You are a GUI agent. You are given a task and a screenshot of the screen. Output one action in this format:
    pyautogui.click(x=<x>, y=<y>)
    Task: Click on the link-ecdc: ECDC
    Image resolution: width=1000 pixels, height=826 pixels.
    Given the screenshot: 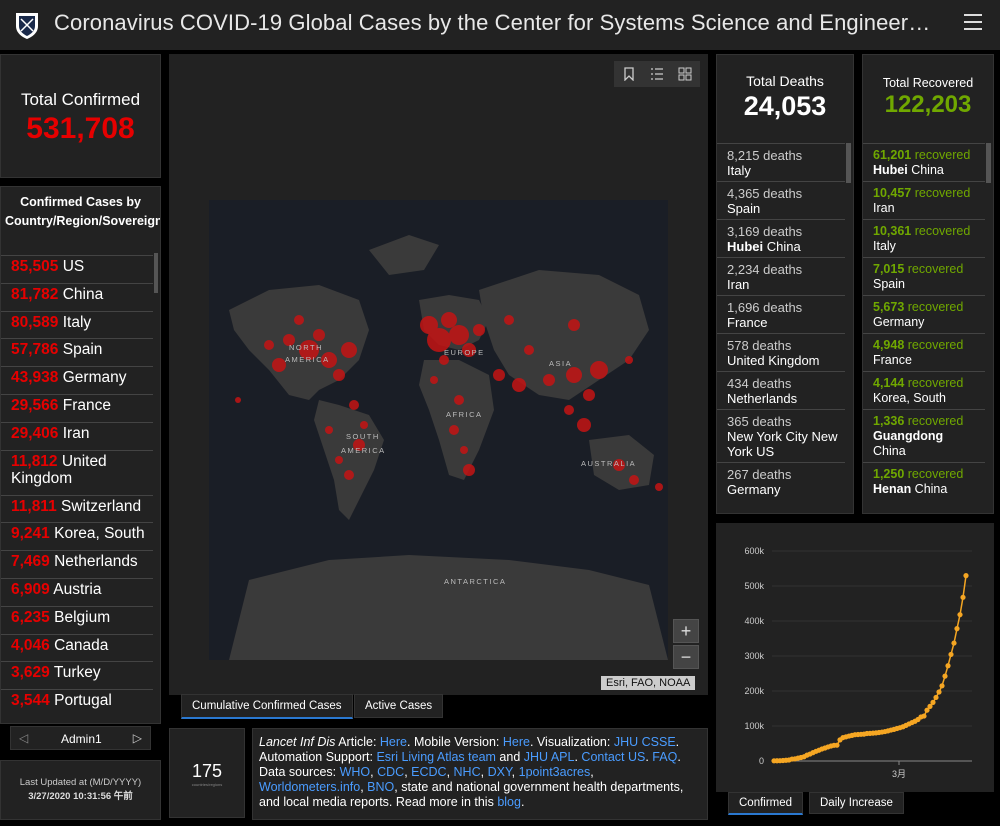 What is the action you would take?
    pyautogui.click(x=429, y=772)
    